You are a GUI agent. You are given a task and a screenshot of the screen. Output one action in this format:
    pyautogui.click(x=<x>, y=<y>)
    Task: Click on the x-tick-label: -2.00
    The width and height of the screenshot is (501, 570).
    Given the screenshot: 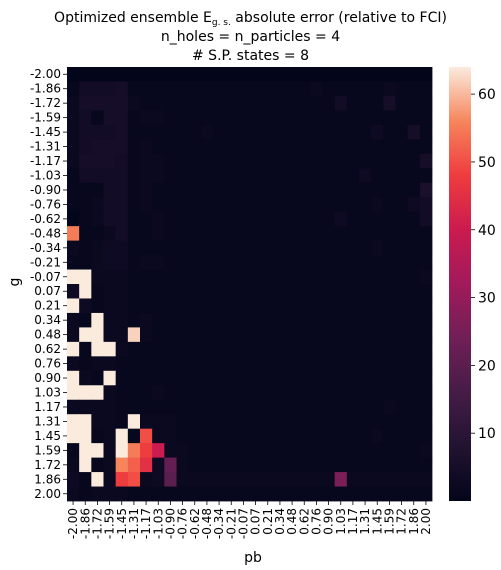 What is the action you would take?
    pyautogui.click(x=73, y=523)
    